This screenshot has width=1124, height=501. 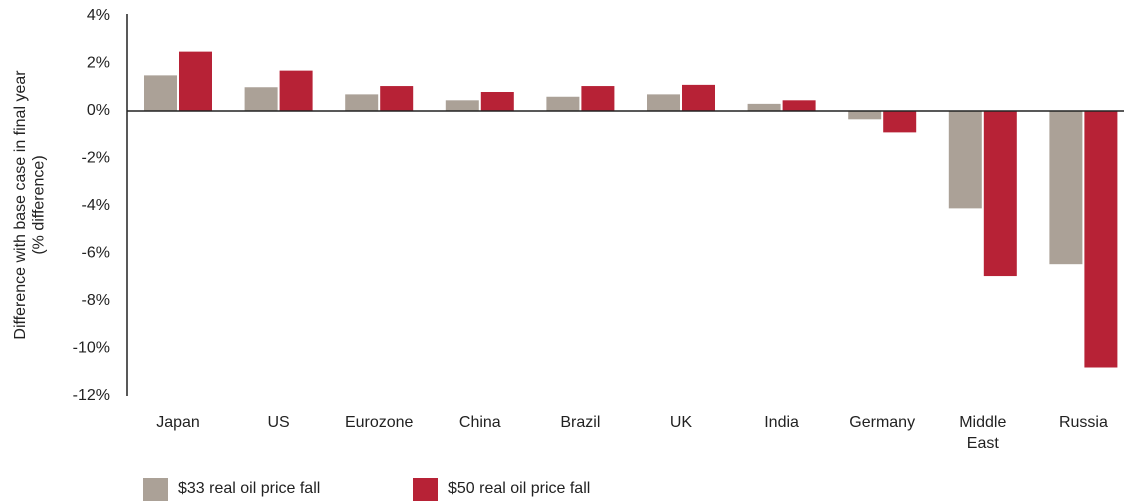 What do you see at coordinates (983, 433) in the screenshot?
I see `x-tick-label: Middle East` at bounding box center [983, 433].